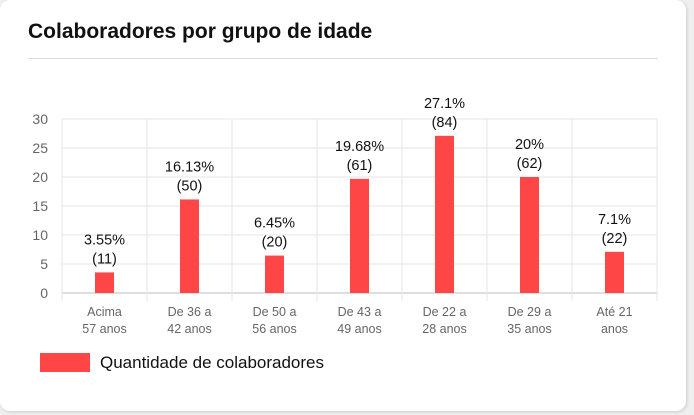 The height and width of the screenshot is (415, 694). What do you see at coordinates (359, 147) in the screenshot?
I see `data-label-percent: 19.68%` at bounding box center [359, 147].